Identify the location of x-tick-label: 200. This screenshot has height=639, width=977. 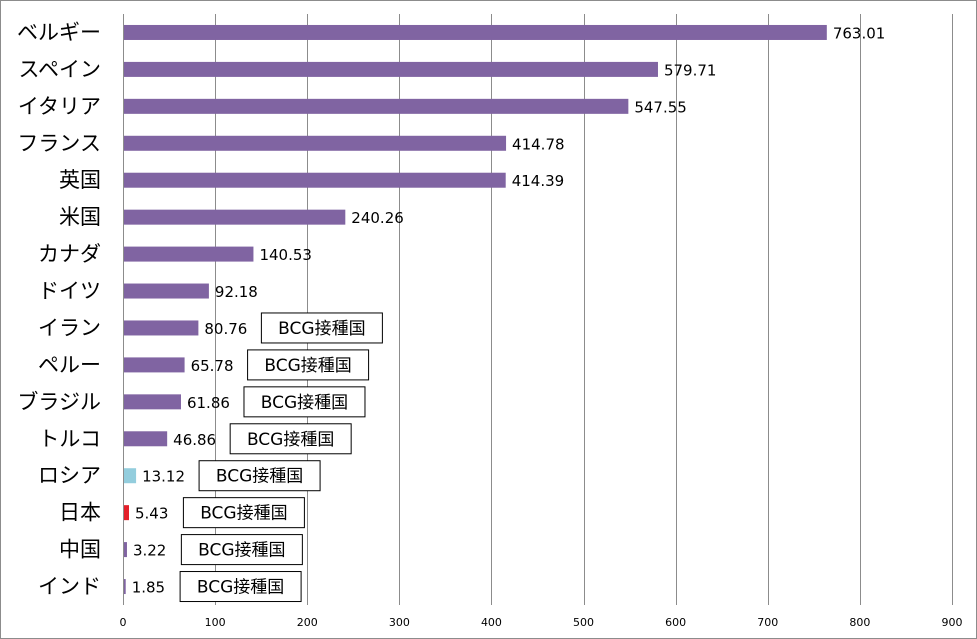
(307, 622).